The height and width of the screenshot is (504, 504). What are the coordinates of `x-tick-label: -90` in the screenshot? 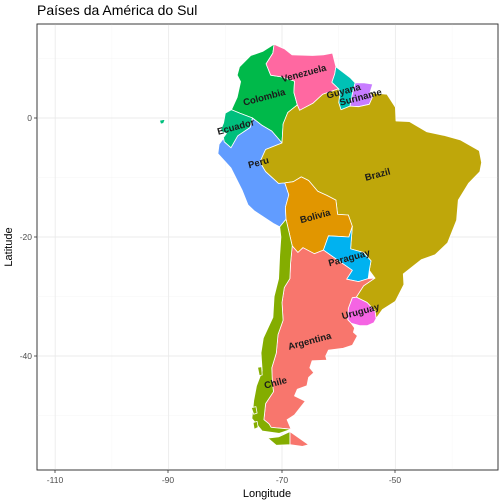 It's located at (168, 480).